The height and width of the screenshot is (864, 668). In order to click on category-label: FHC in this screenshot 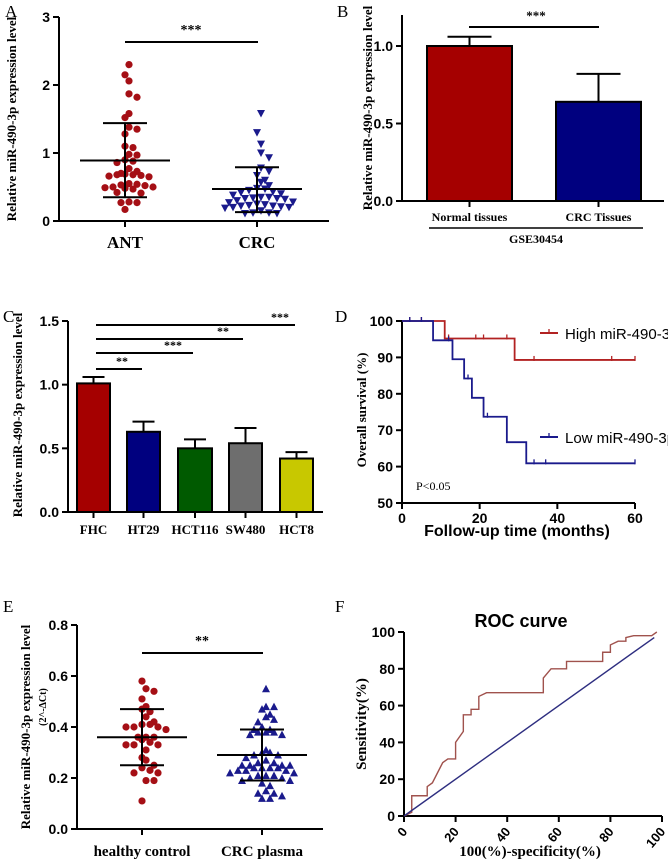, I will do `click(93, 529)`.